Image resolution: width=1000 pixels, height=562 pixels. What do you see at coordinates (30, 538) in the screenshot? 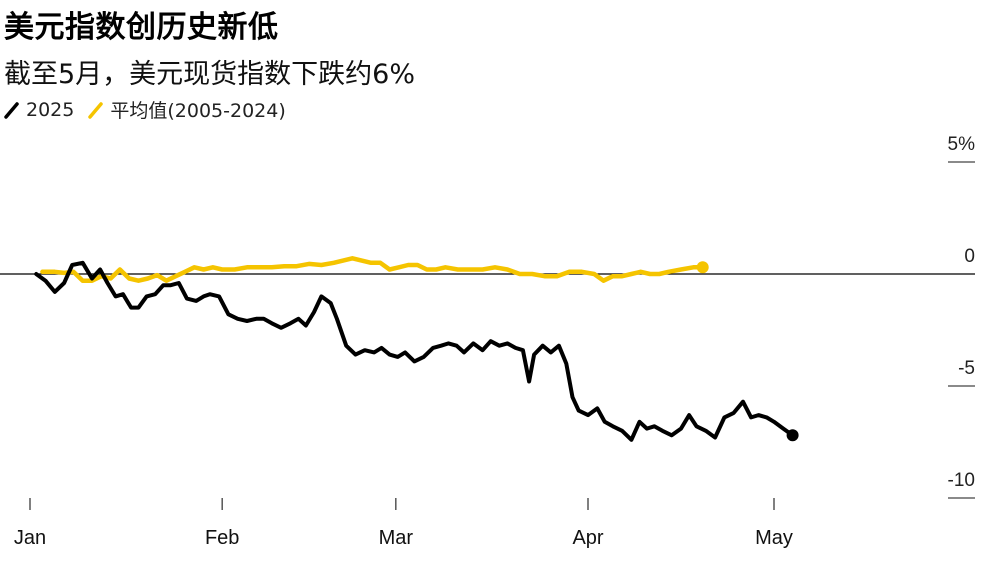
I see `x-tick-label: Jan` at bounding box center [30, 538].